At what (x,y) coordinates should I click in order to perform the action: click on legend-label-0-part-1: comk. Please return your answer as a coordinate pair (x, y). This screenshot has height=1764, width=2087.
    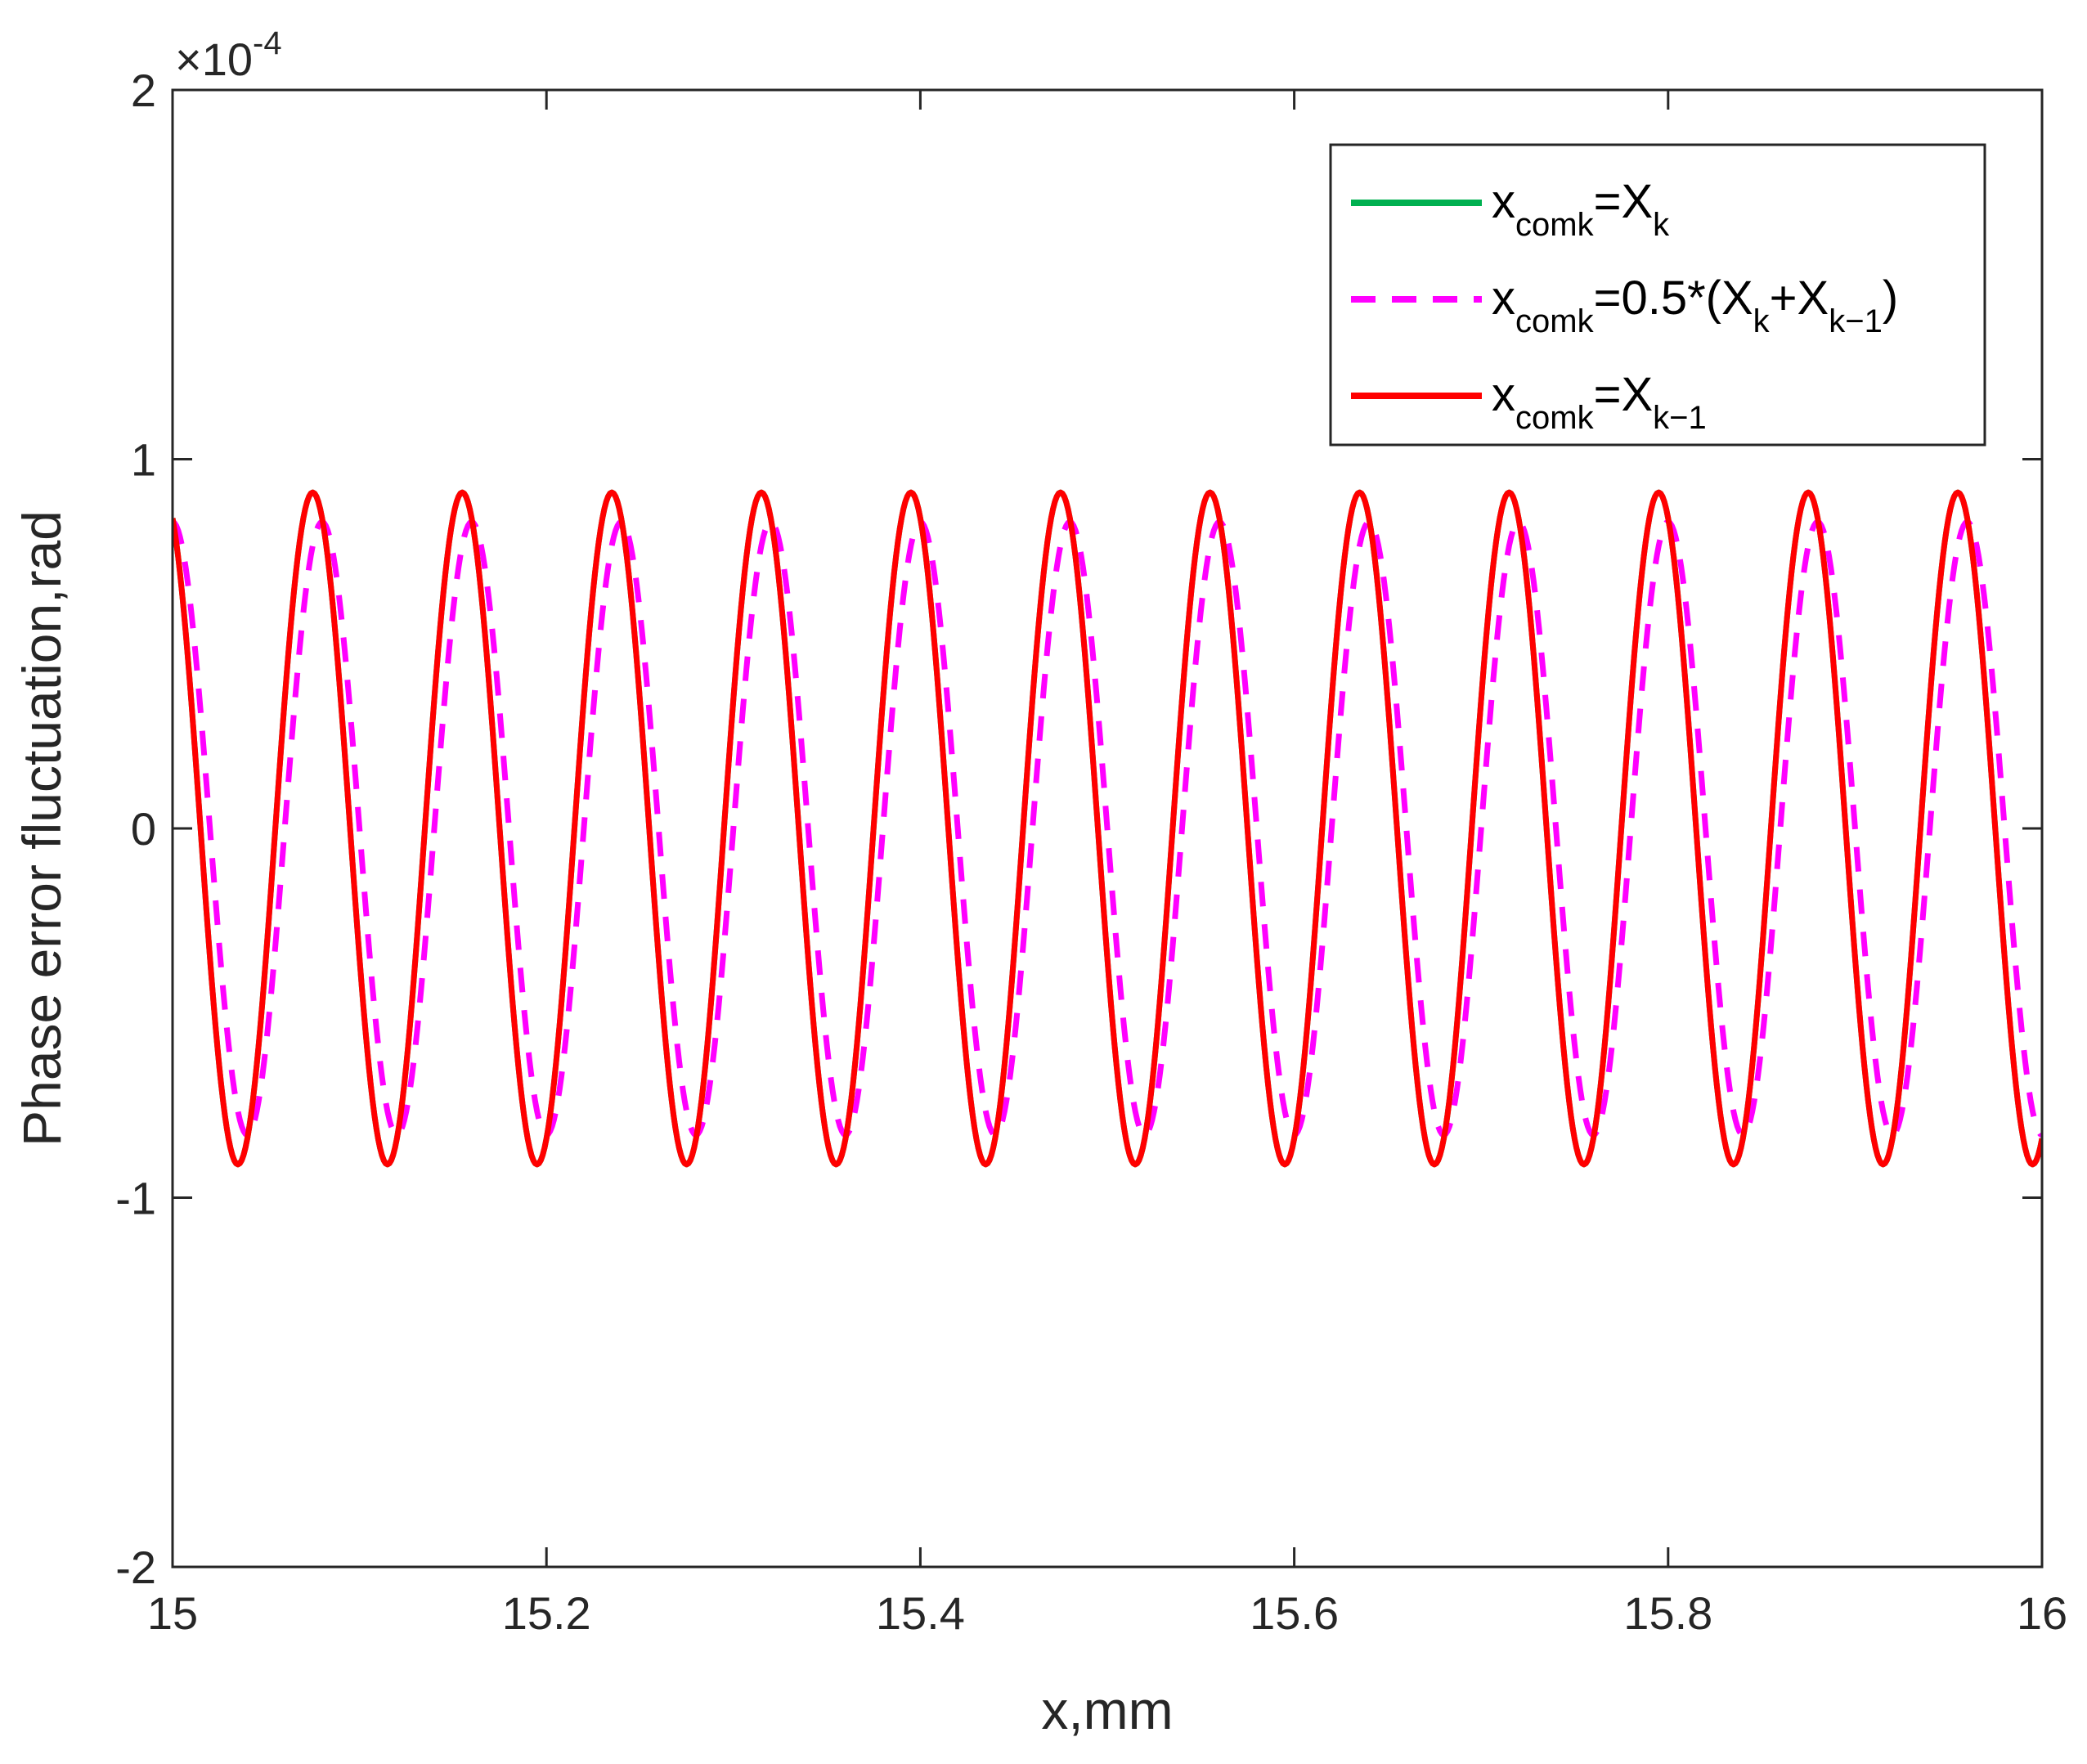
    Looking at the image, I should click on (1555, 225).